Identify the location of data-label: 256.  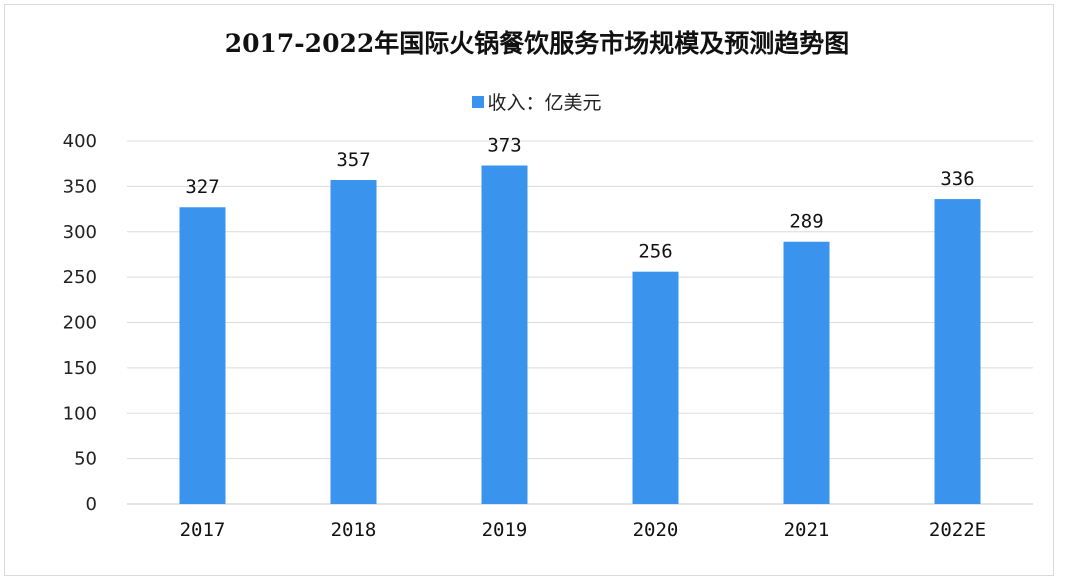
(655, 252).